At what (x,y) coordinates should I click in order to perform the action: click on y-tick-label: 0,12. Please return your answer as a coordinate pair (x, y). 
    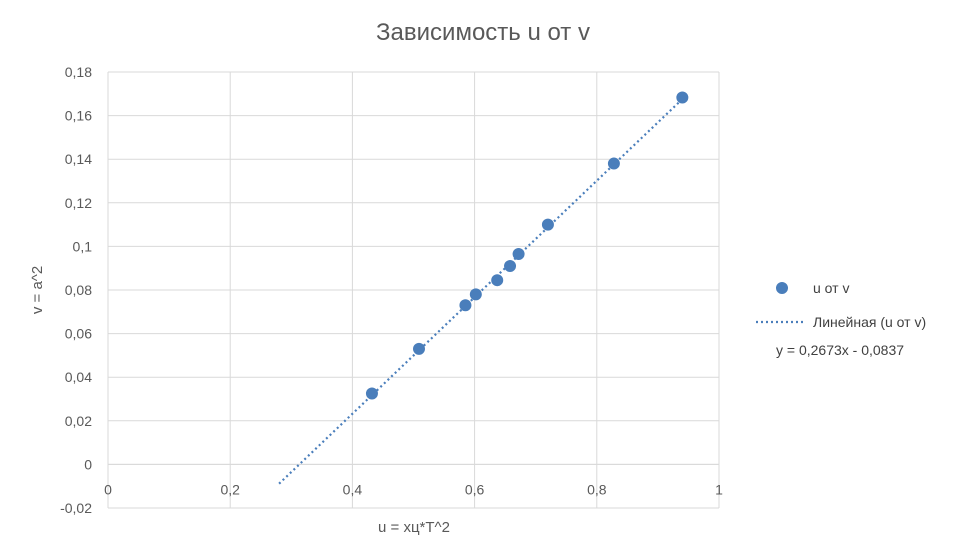
    Looking at the image, I should click on (78, 203).